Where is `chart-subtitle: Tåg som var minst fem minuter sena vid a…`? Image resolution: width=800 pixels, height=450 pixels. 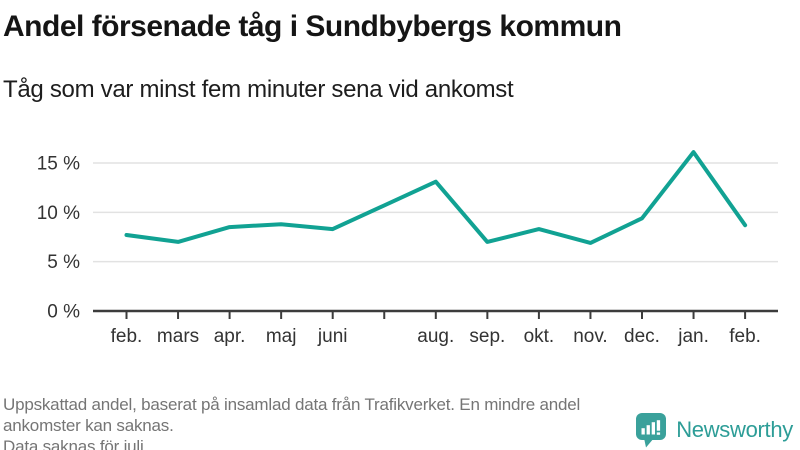 chart-subtitle: Tåg som var minst fem minuter sena vid a… is located at coordinates (258, 89).